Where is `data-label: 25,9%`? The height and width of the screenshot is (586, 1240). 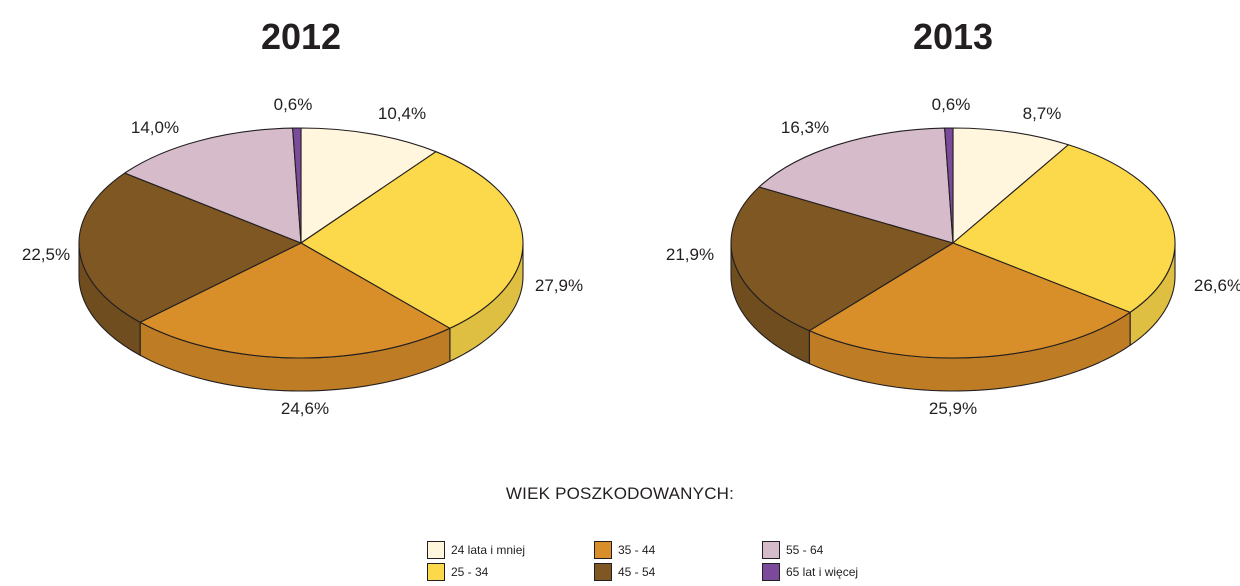
data-label: 25,9% is located at coordinates (953, 408).